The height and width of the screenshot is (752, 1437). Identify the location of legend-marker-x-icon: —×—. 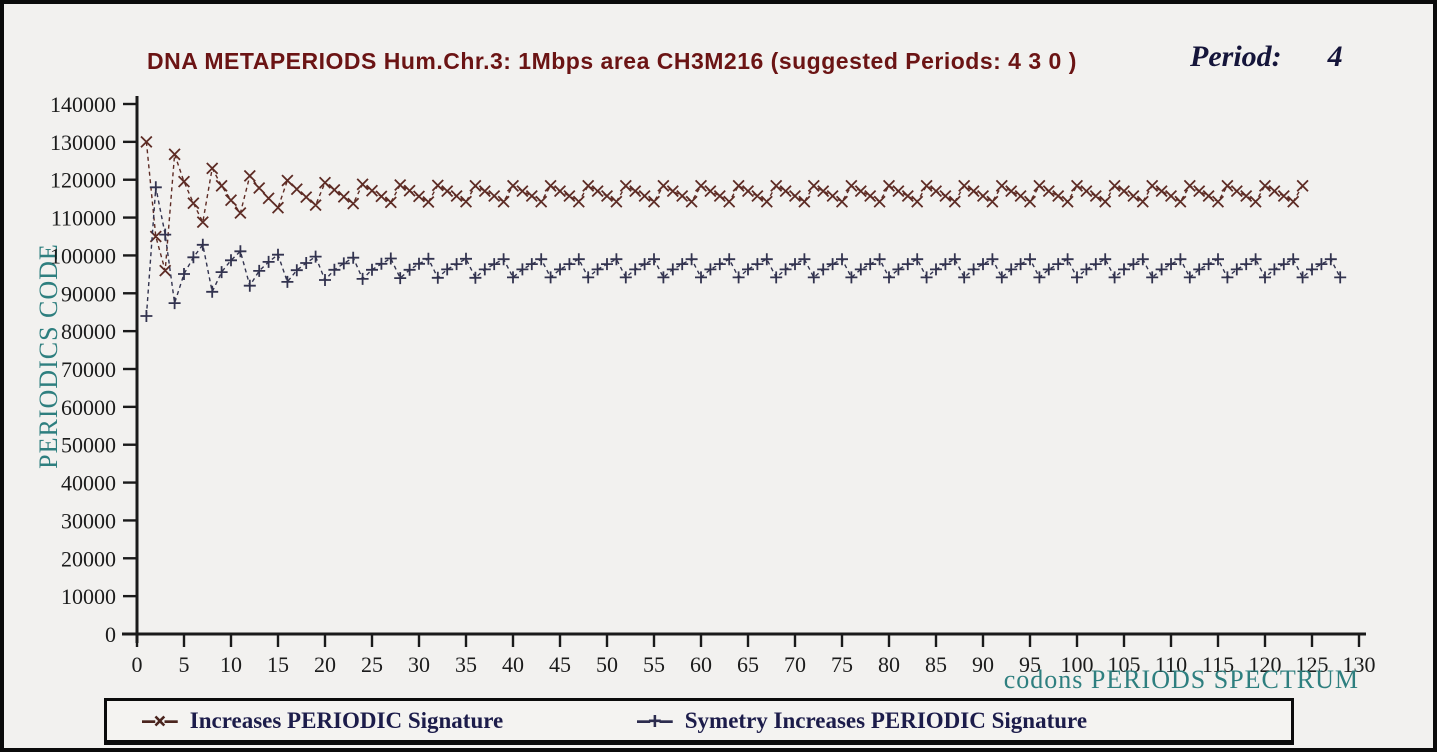
(160, 721).